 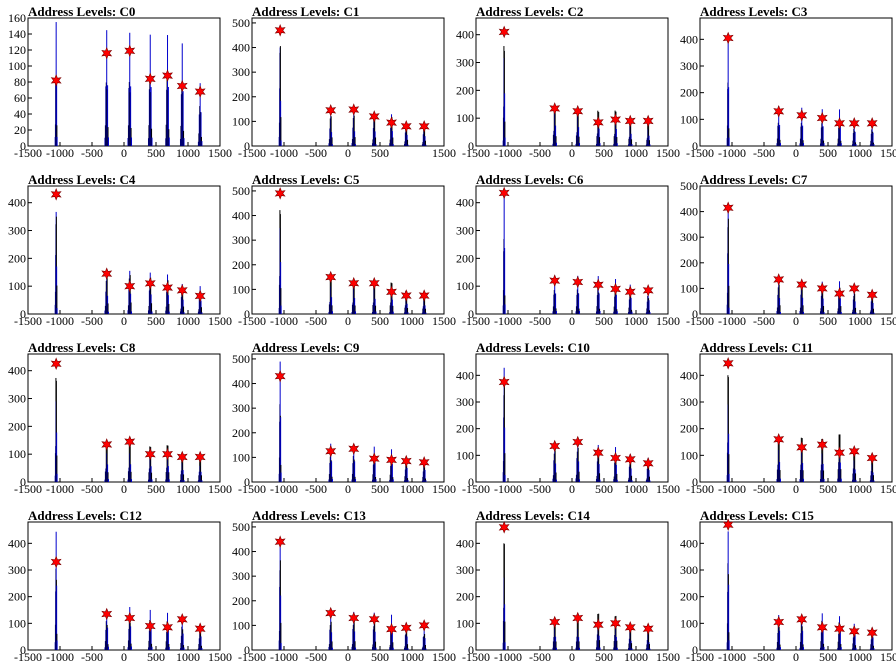 What do you see at coordinates (533, 347) in the screenshot?
I see `chart-title: Address Levels: C10` at bounding box center [533, 347].